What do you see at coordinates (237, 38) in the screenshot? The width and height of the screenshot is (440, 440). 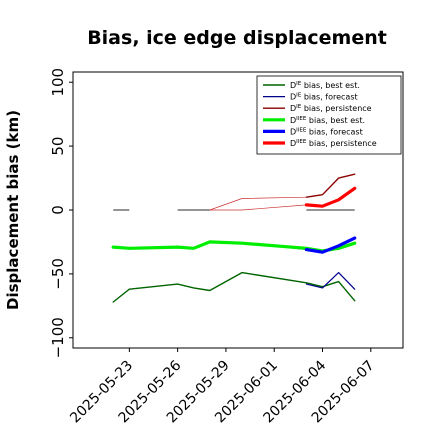 I see `chart-title: Bias, ice edge displacement` at bounding box center [237, 38].